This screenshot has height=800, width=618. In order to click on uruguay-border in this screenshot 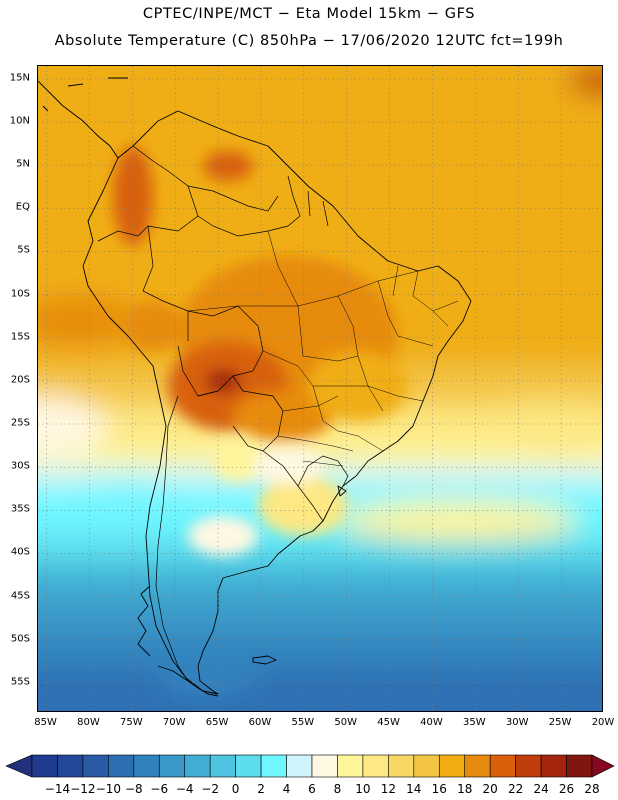, I will do `click(323, 471)`.